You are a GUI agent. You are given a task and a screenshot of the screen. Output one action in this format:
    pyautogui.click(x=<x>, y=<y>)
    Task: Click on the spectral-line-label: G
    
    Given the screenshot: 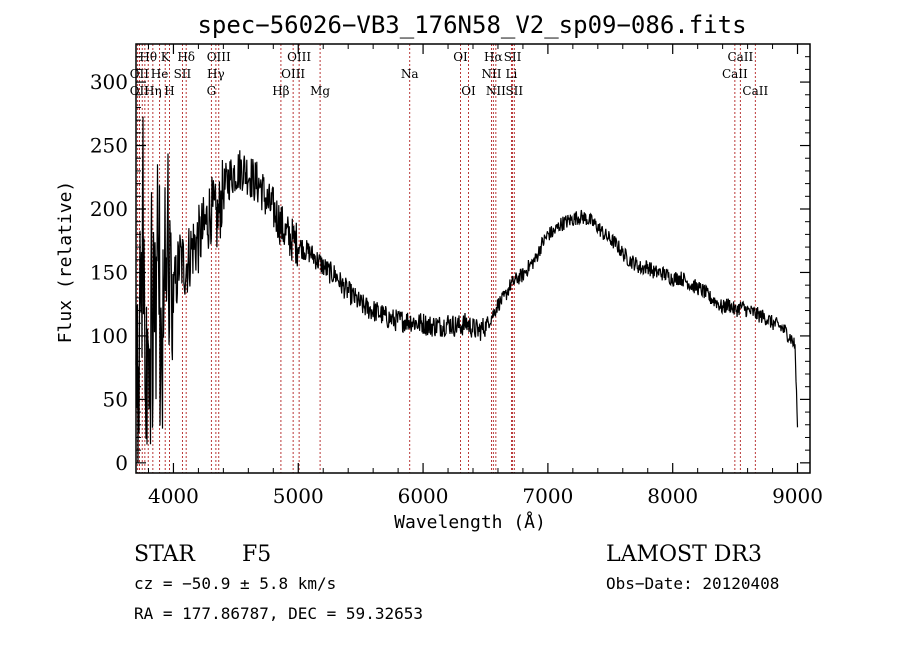 What is the action you would take?
    pyautogui.click(x=212, y=91)
    